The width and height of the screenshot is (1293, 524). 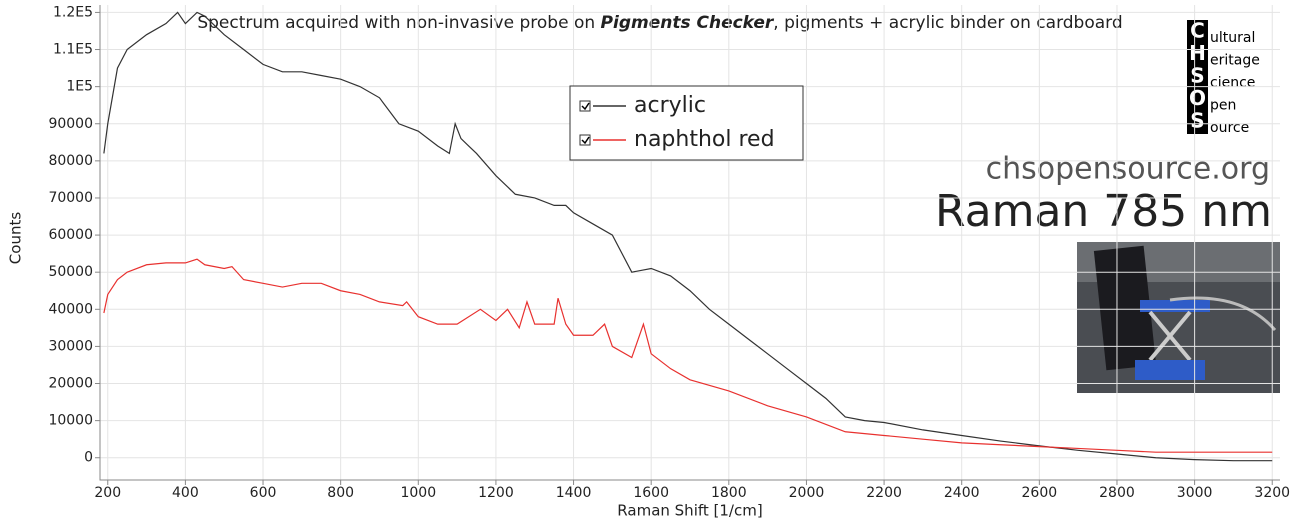 I want to click on x-tick-label: 1200, so click(x=496, y=493).